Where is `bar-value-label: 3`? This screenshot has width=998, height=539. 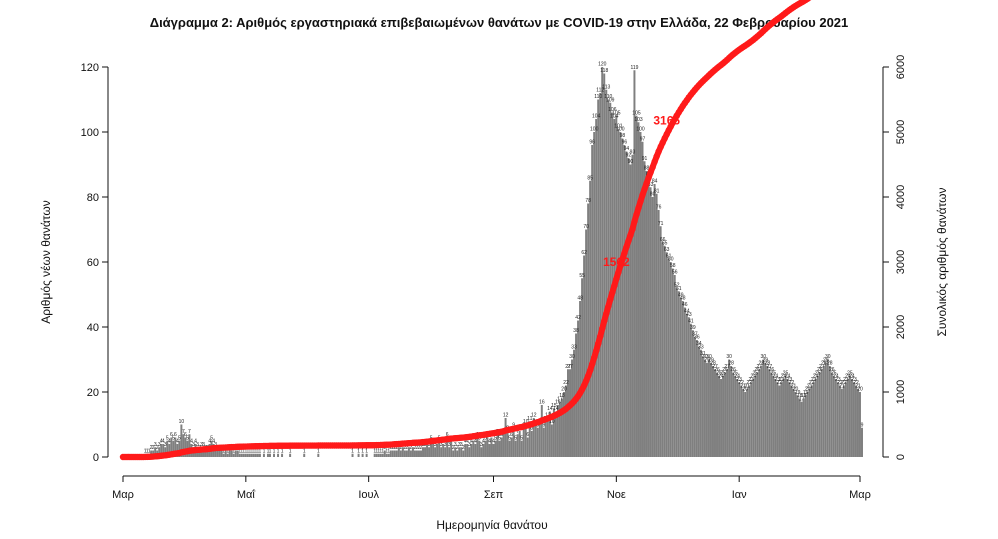
bar-value-label: 3 is located at coordinates (165, 445).